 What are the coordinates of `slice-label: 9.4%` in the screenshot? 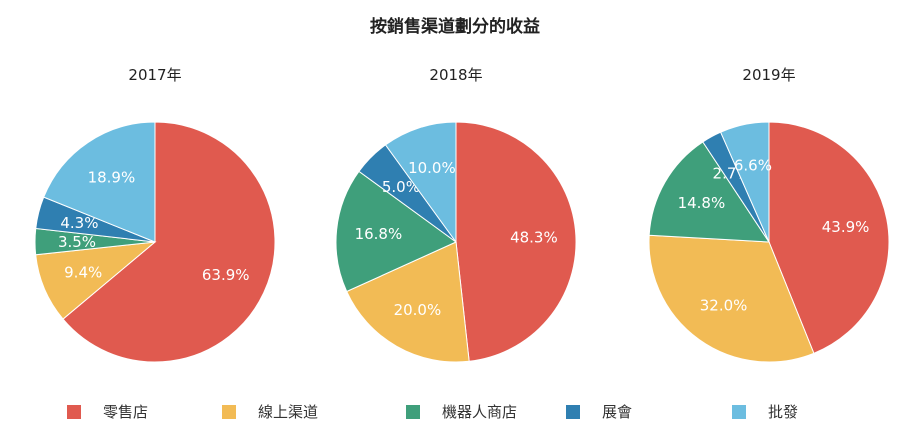 It's located at (83, 273).